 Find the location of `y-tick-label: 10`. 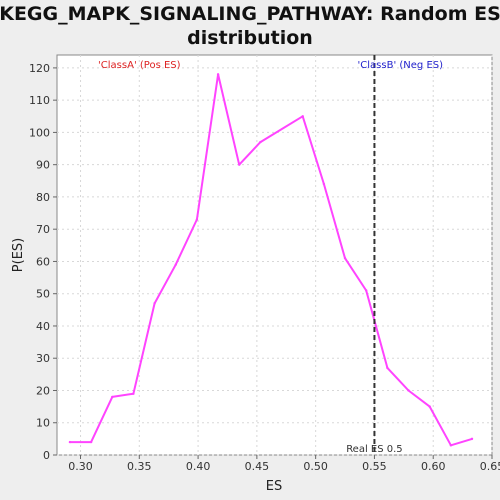

y-tick-label: 10 is located at coordinates (43, 423).